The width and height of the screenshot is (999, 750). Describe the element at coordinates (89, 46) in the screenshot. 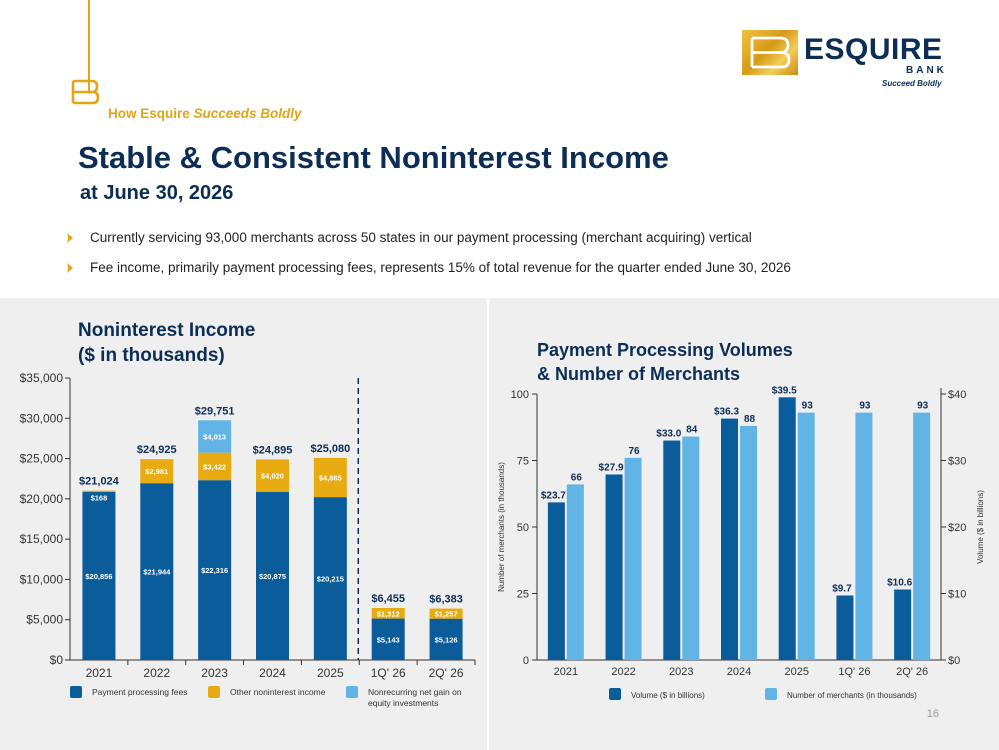

I see `header-gold-rule` at that location.